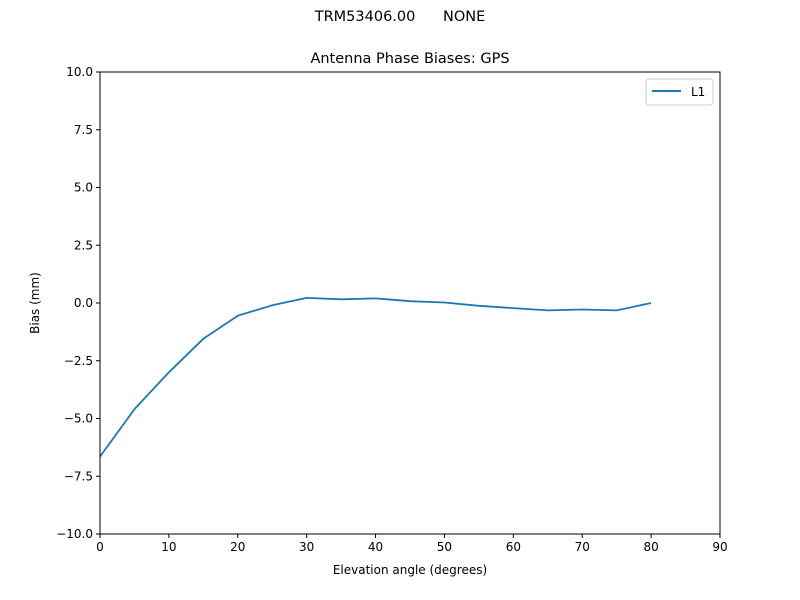 The width and height of the screenshot is (800, 600). Describe the element at coordinates (306, 547) in the screenshot. I see `x-tick-label: 30` at that location.